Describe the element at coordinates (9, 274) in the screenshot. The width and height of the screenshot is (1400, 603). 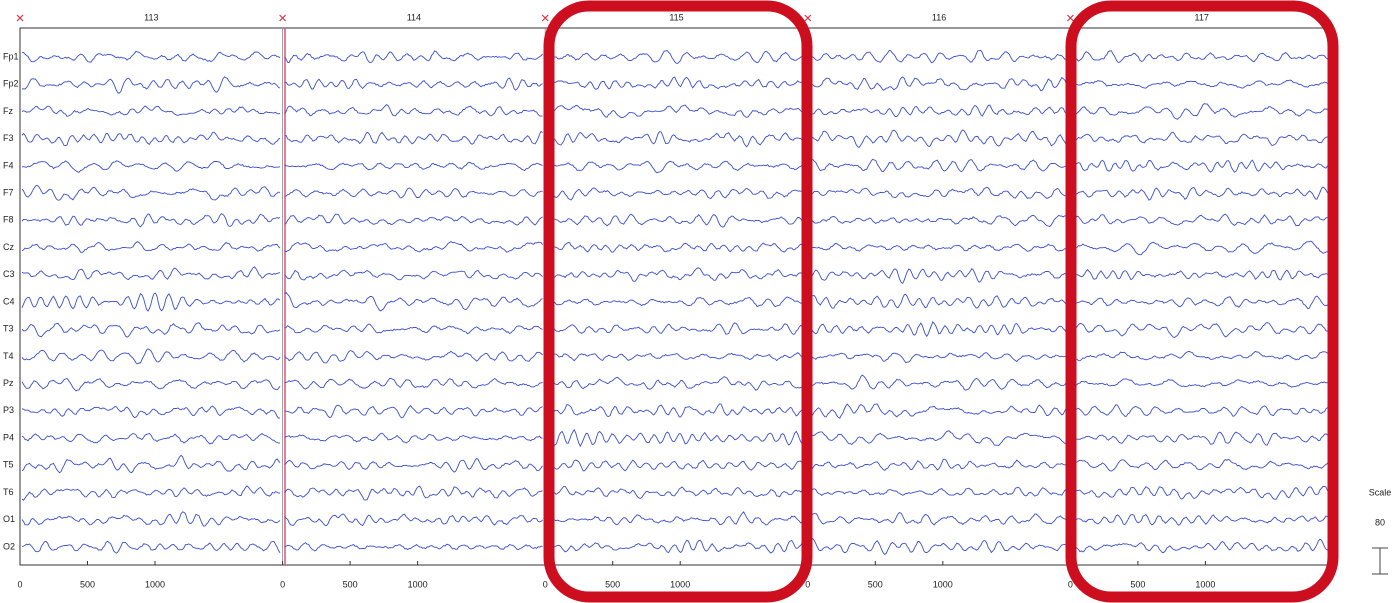
I see `channel-label: C3` at that location.